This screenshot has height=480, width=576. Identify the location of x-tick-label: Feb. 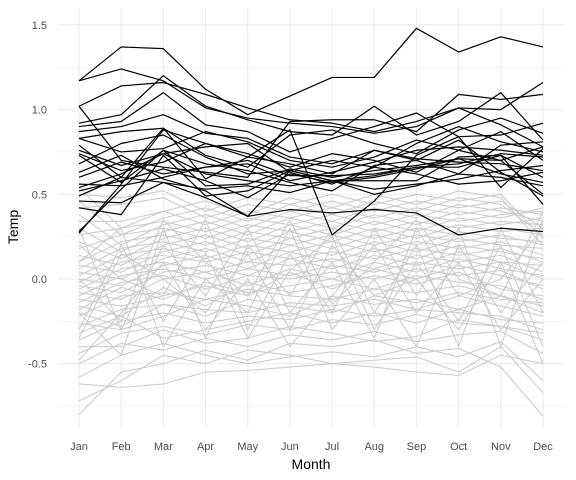
(121, 447).